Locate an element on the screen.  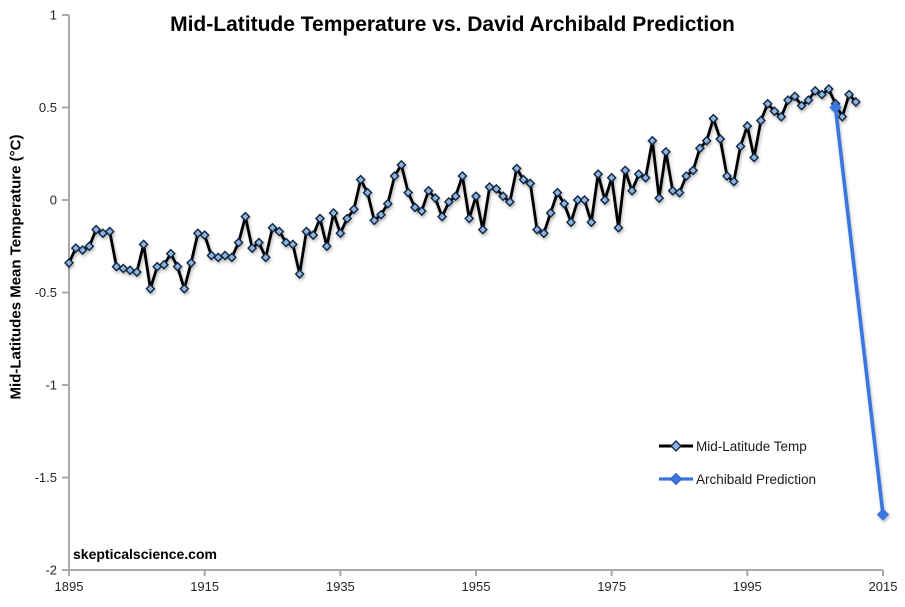
y-tick-label: -0.5 is located at coordinates (46, 292).